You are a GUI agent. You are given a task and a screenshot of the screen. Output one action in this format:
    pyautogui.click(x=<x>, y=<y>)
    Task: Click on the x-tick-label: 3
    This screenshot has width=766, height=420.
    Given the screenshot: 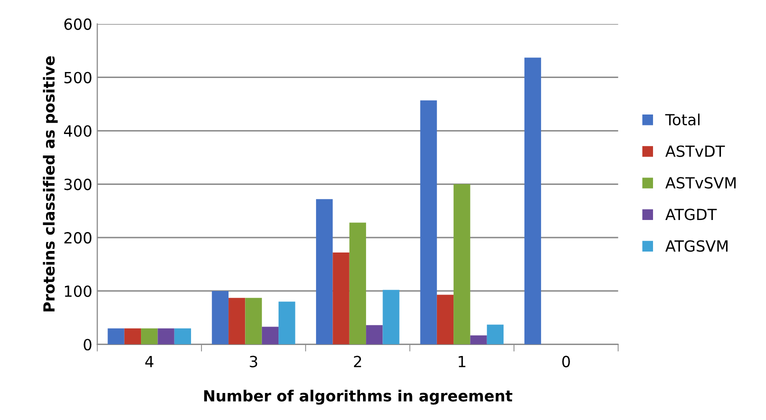 What is the action you would take?
    pyautogui.click(x=254, y=362)
    